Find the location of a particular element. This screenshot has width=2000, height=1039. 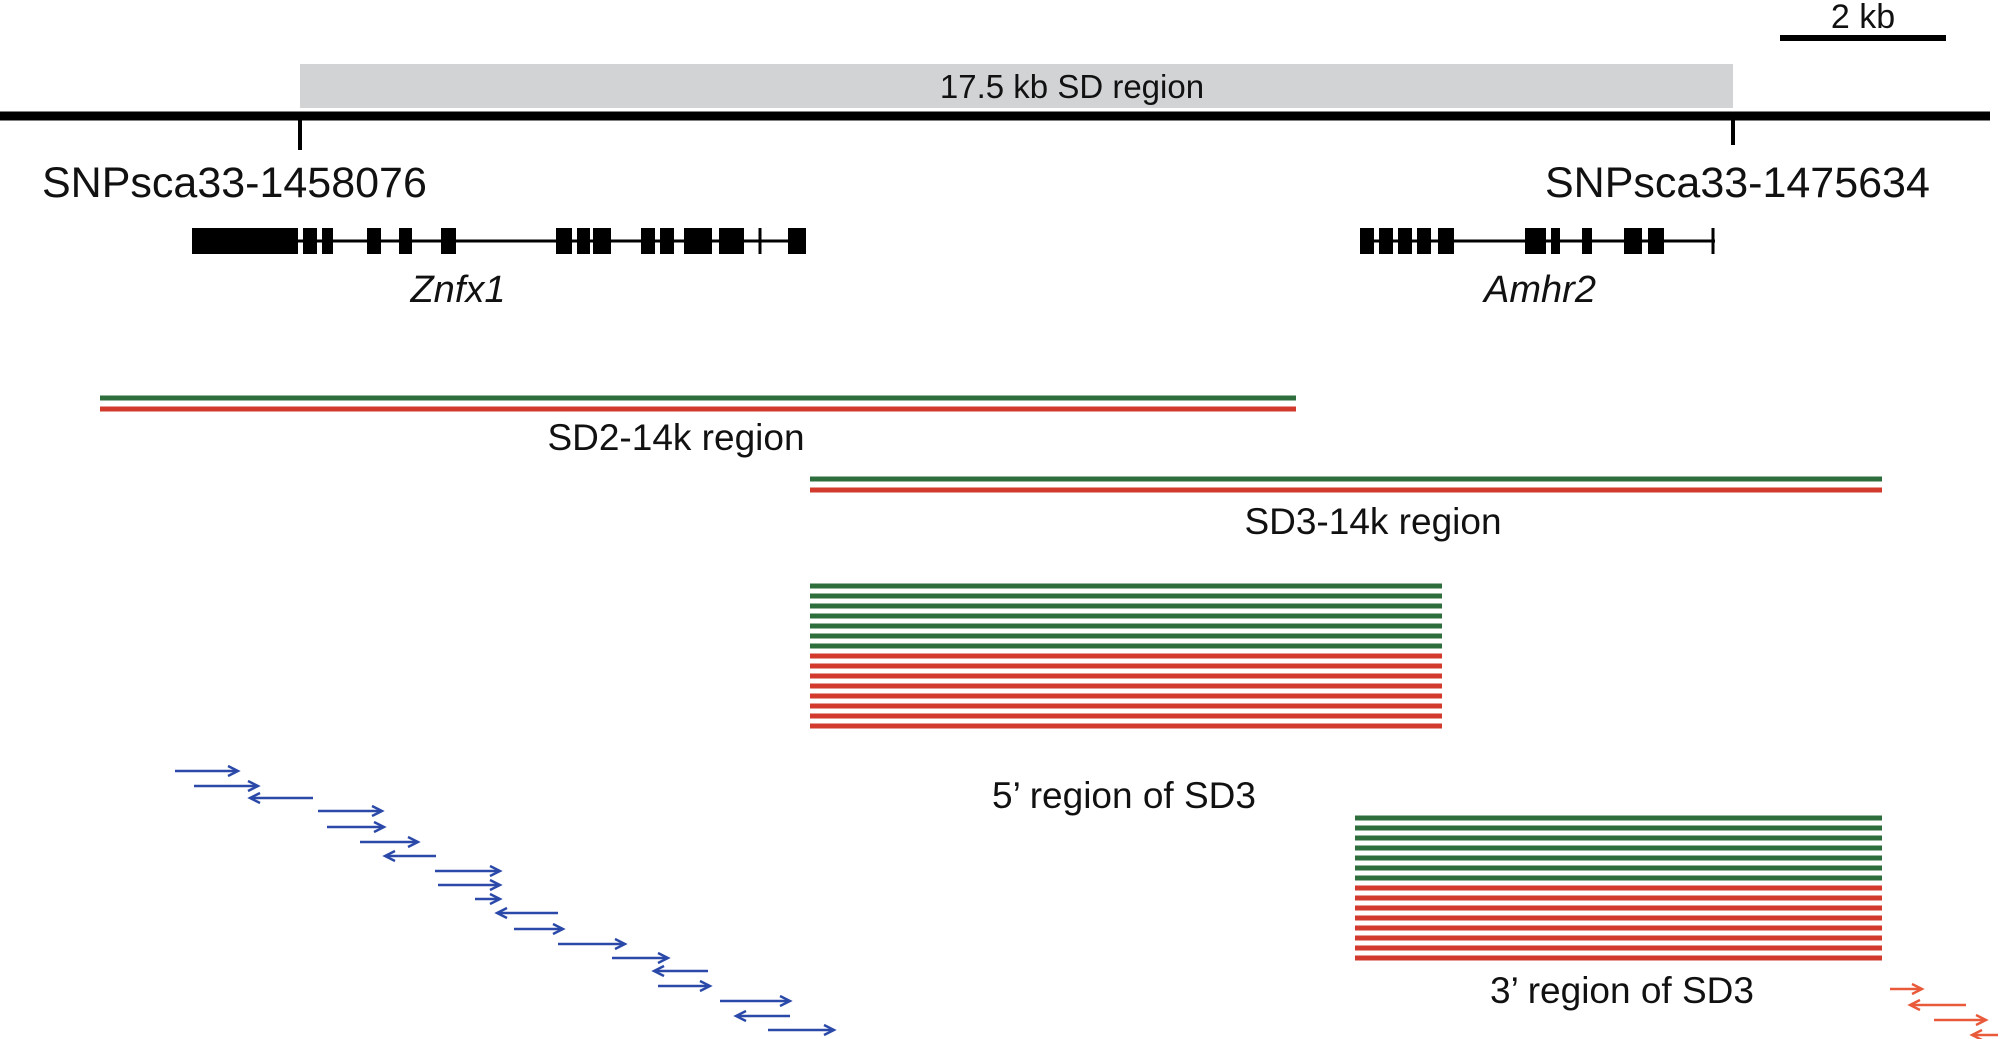

sd-region-box is located at coordinates (1016, 86).